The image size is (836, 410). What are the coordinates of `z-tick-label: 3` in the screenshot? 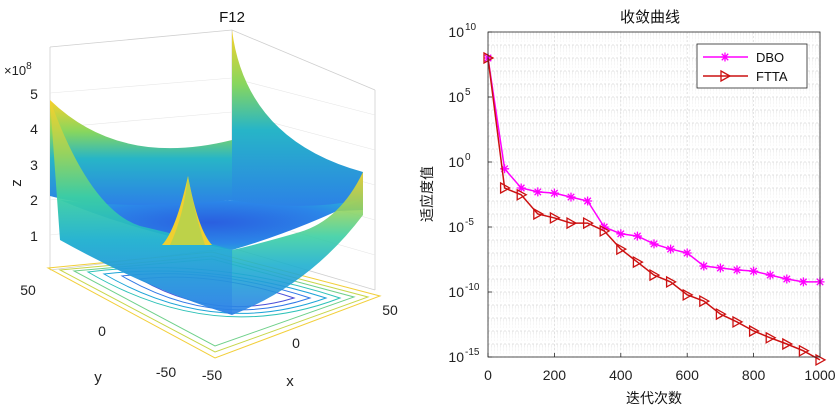 It's located at (34, 165).